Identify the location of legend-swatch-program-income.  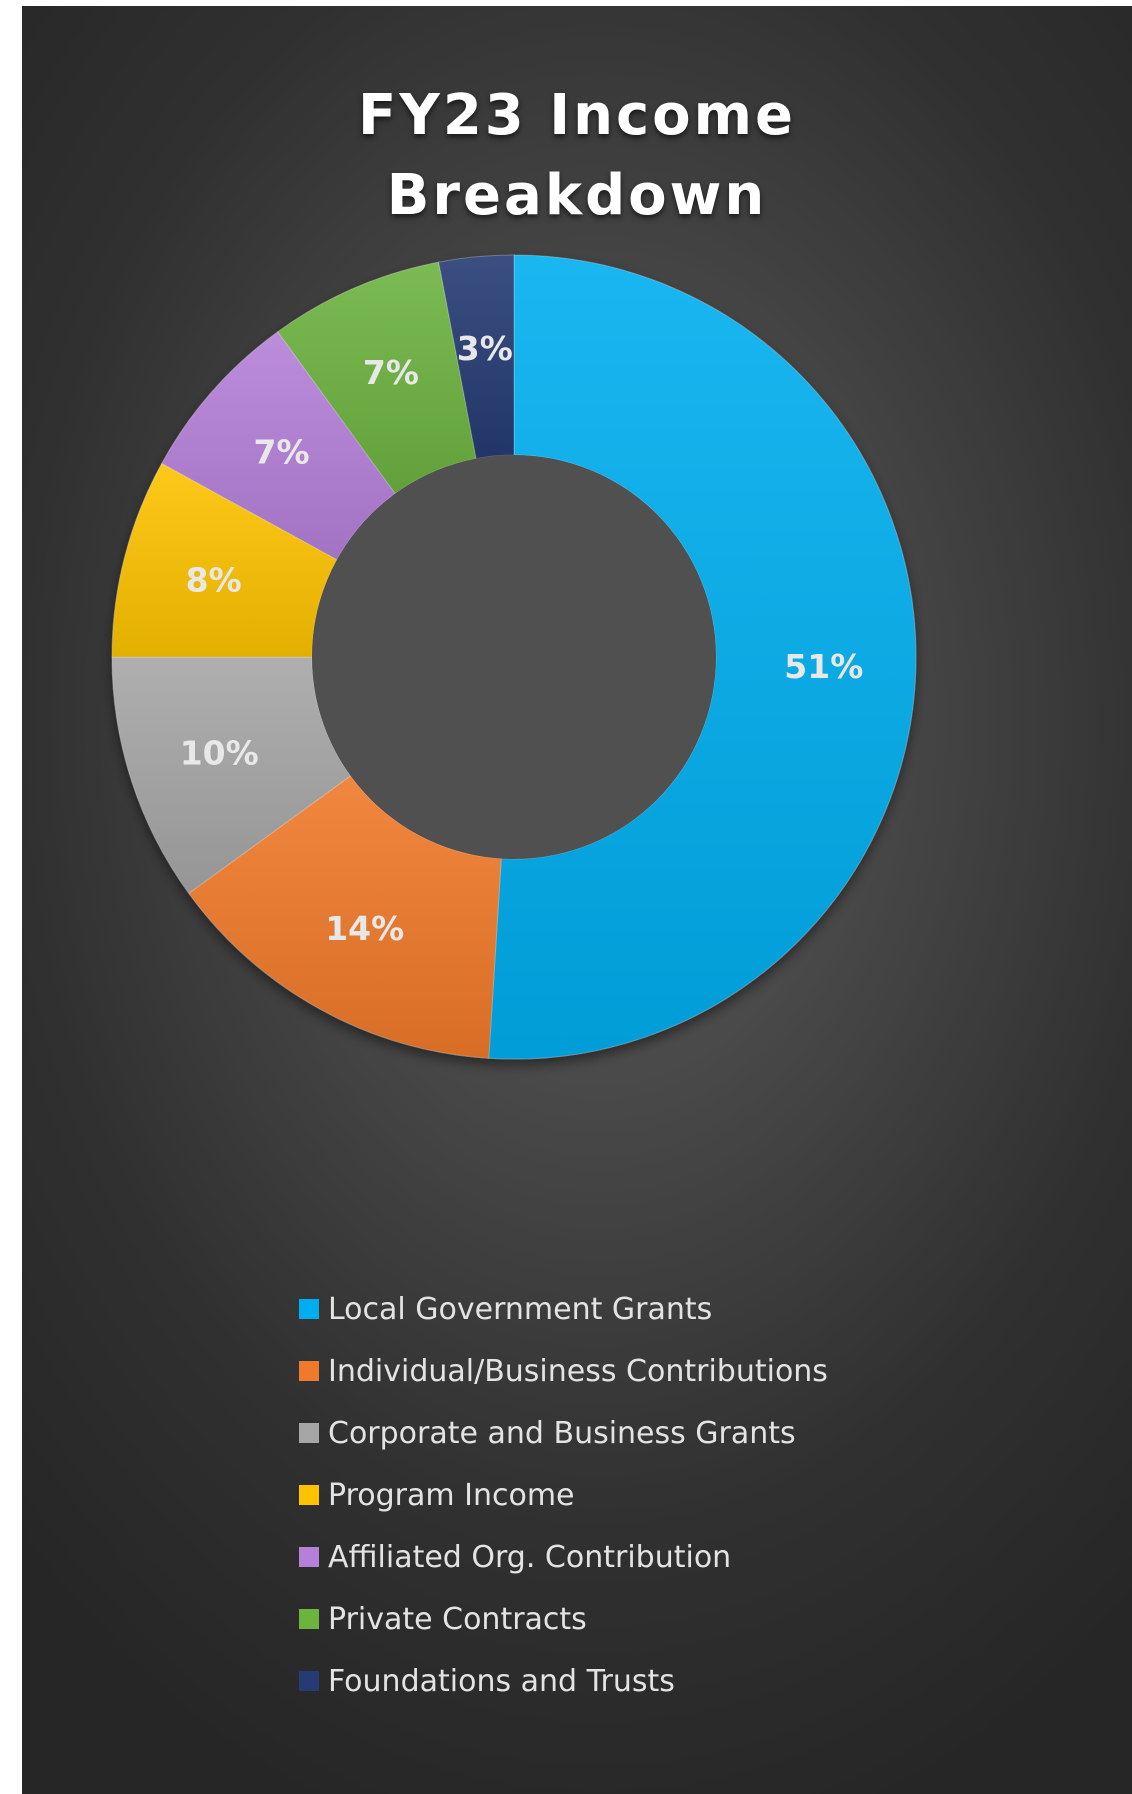
(309, 1495).